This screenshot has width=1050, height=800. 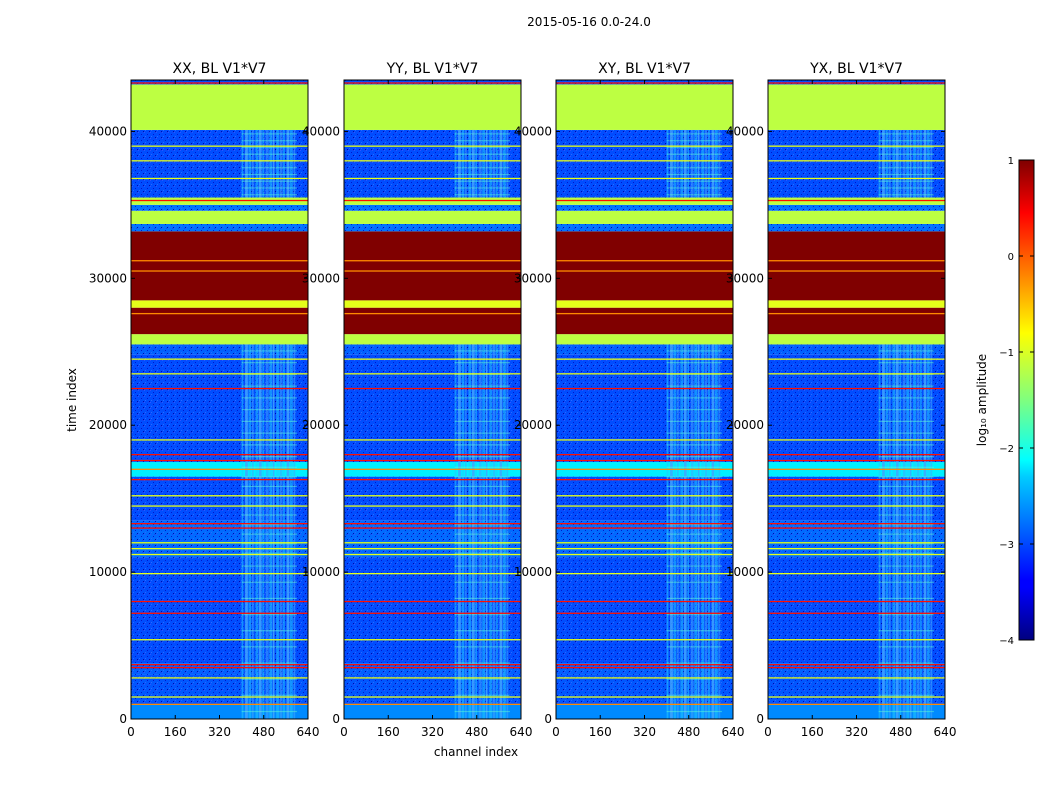 I want to click on y-tick-label: 30000, so click(x=533, y=278).